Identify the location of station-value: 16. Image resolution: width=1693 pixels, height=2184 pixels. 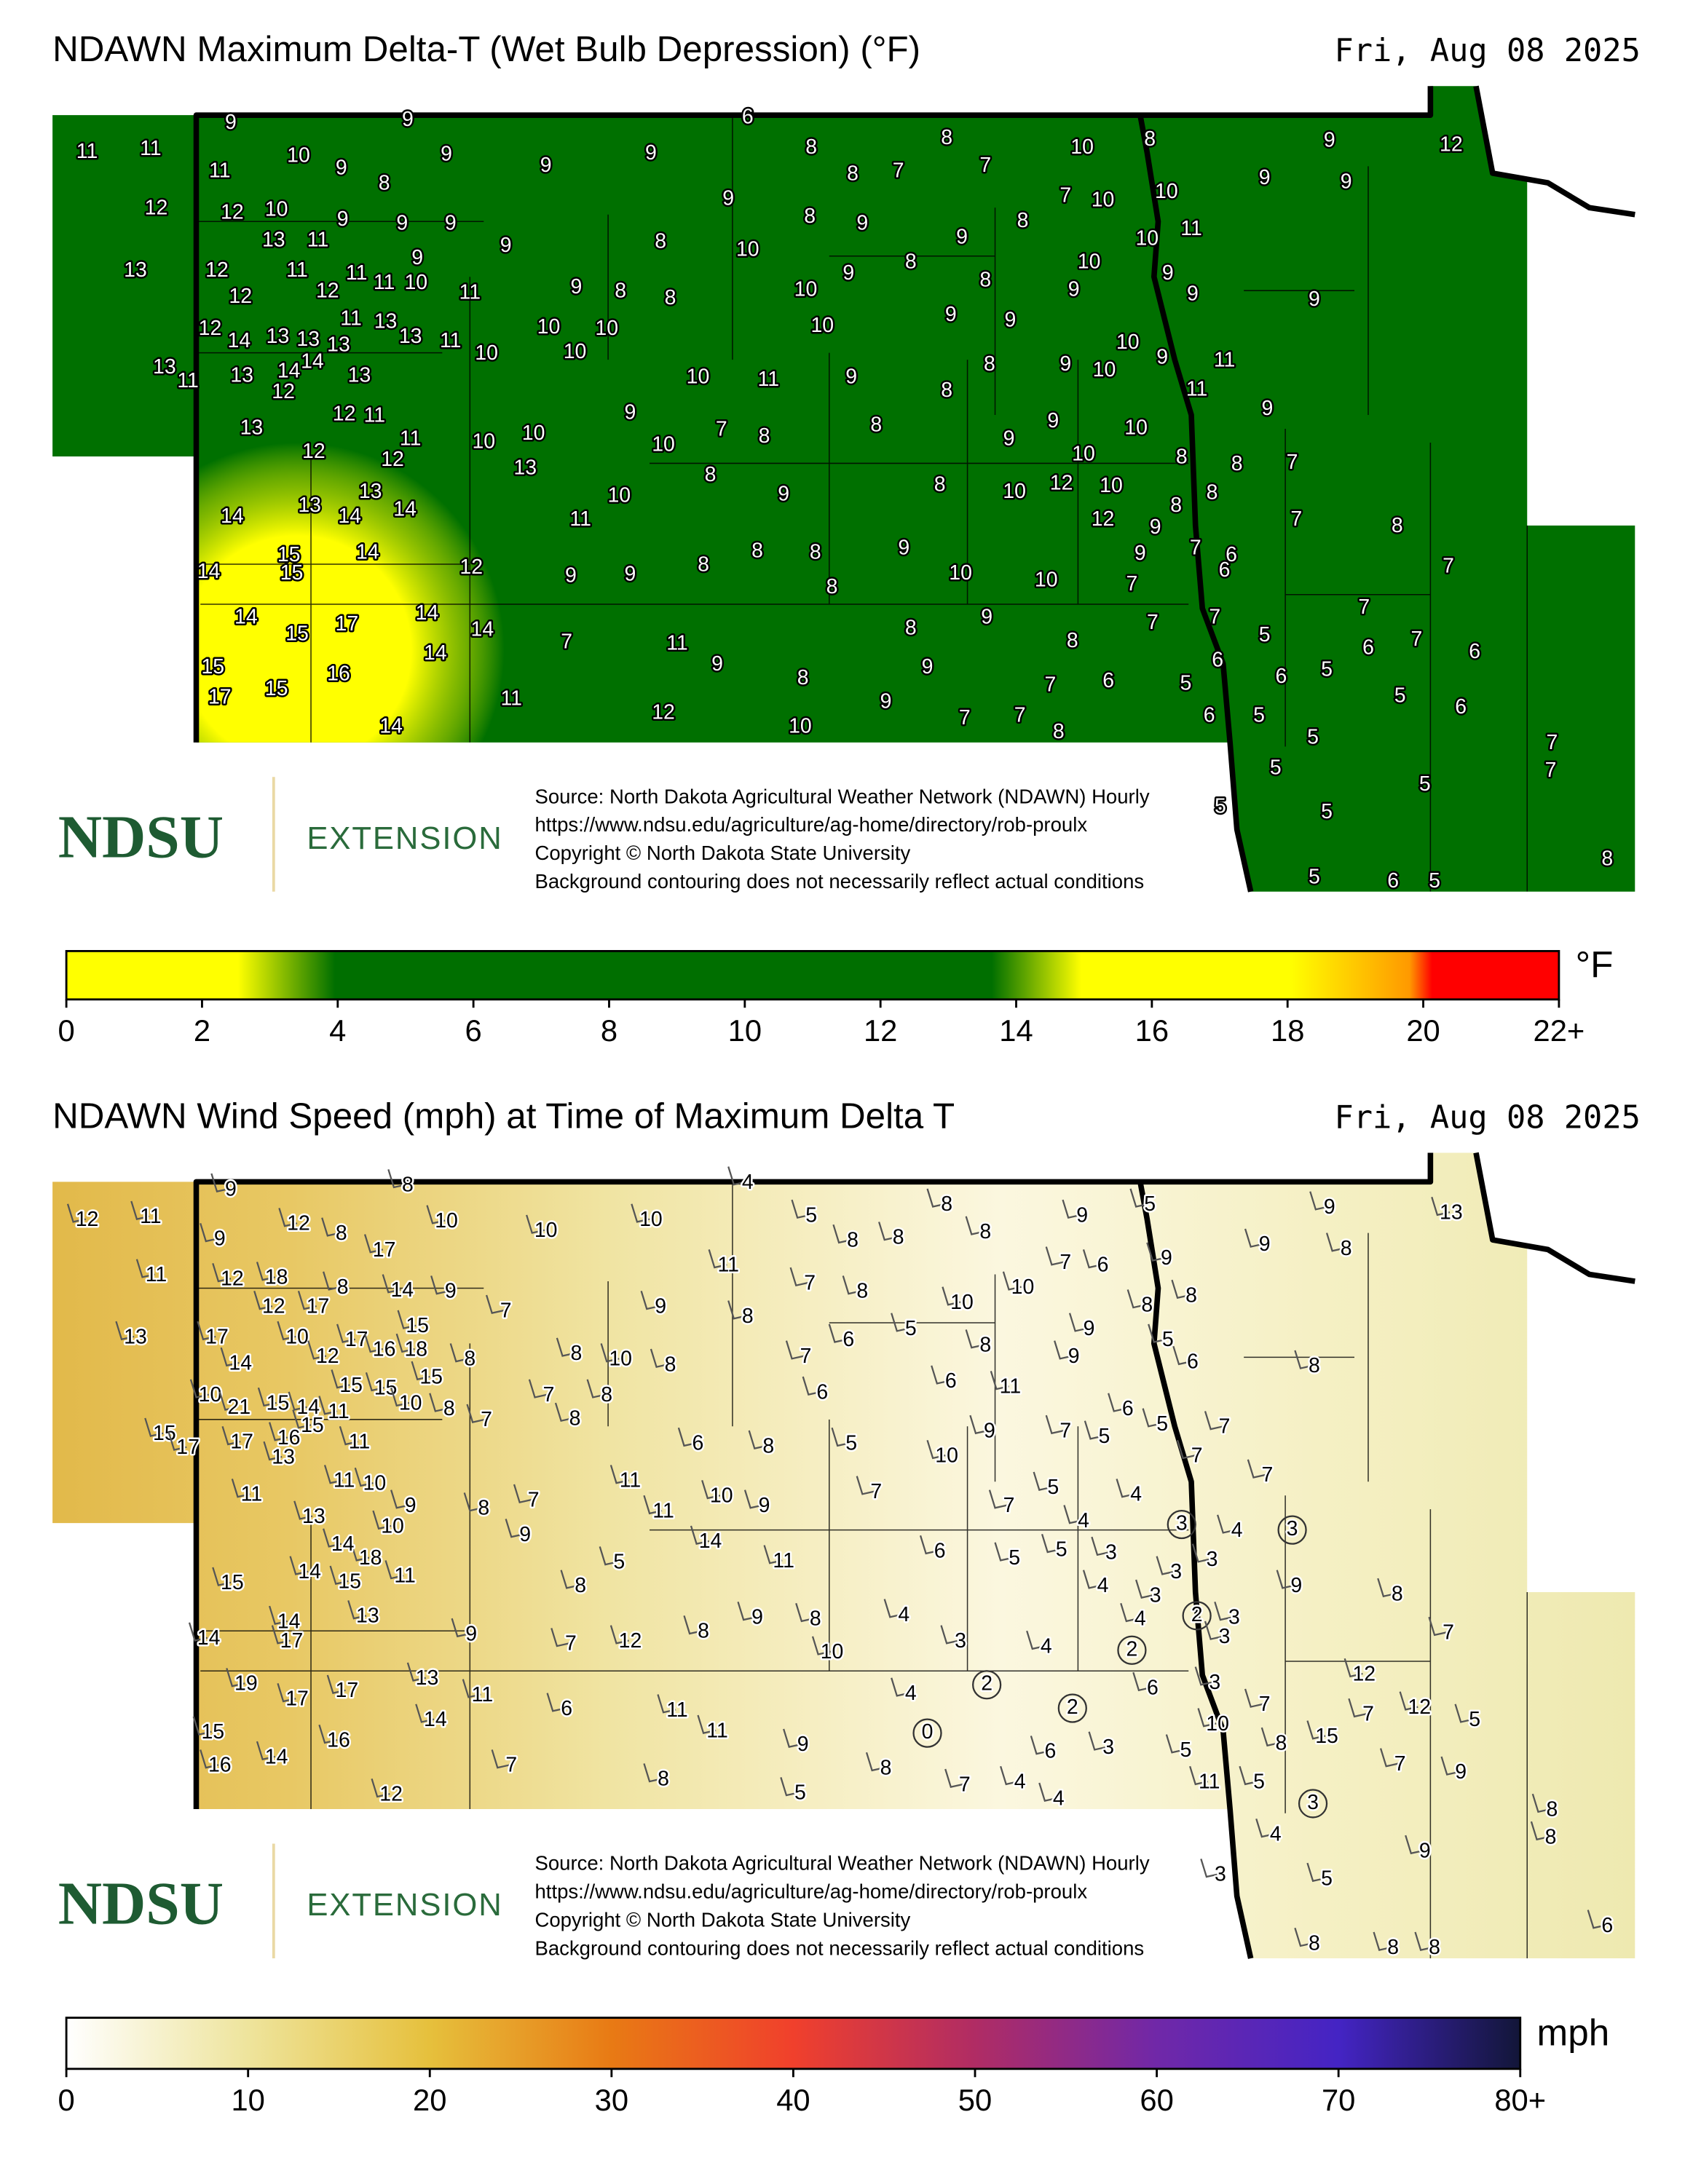
(338, 1741).